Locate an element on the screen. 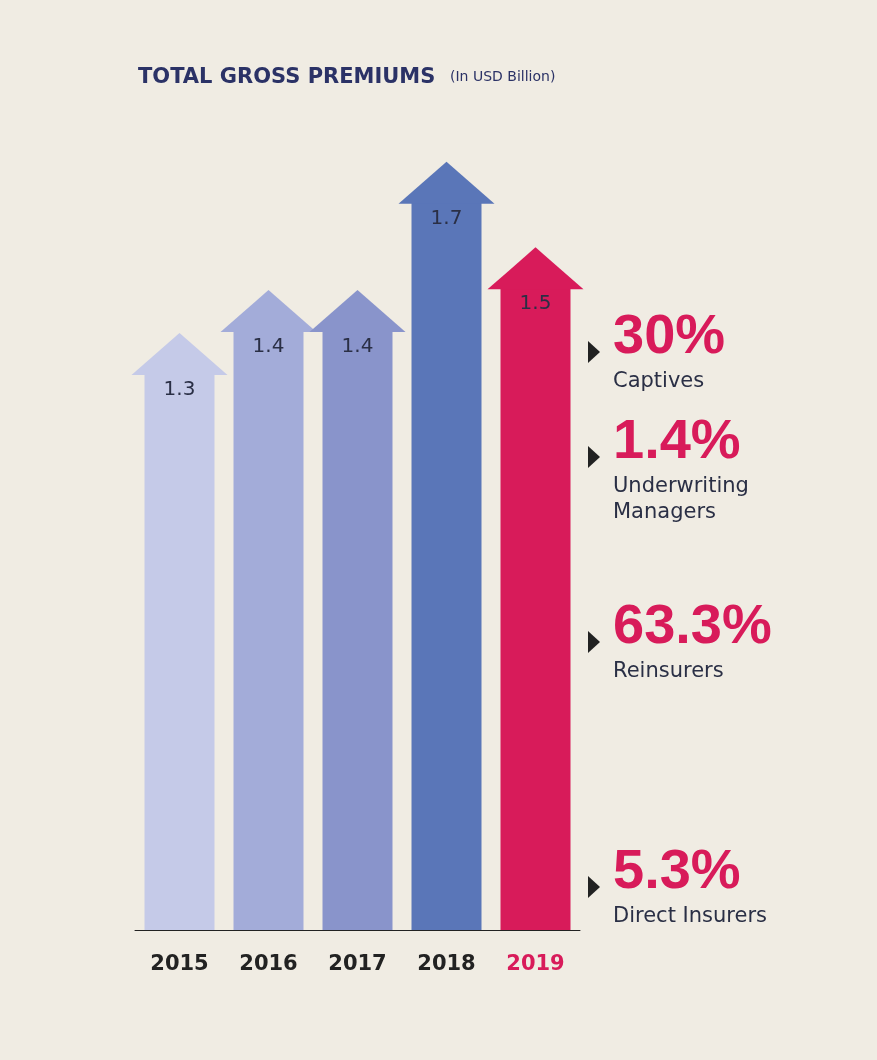 This screenshot has height=1060, width=877. text: 30% is located at coordinates (669, 333).